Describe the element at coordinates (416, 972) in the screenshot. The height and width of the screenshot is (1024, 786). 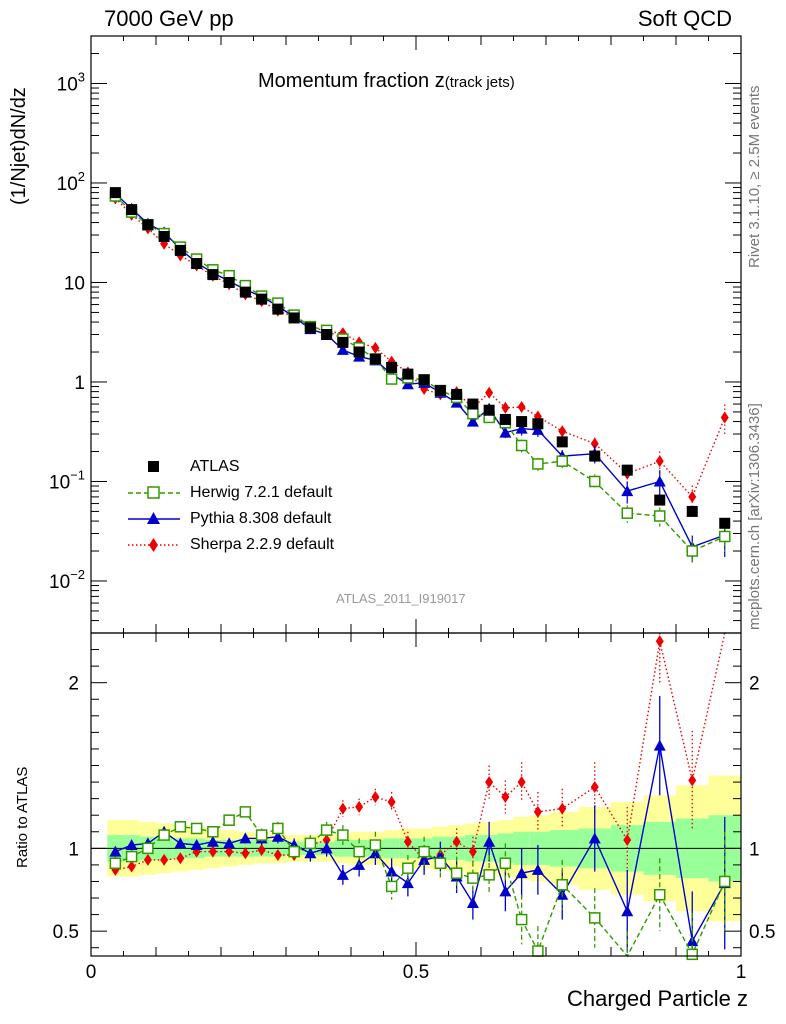
I see `x-tick-label: 0.5` at that location.